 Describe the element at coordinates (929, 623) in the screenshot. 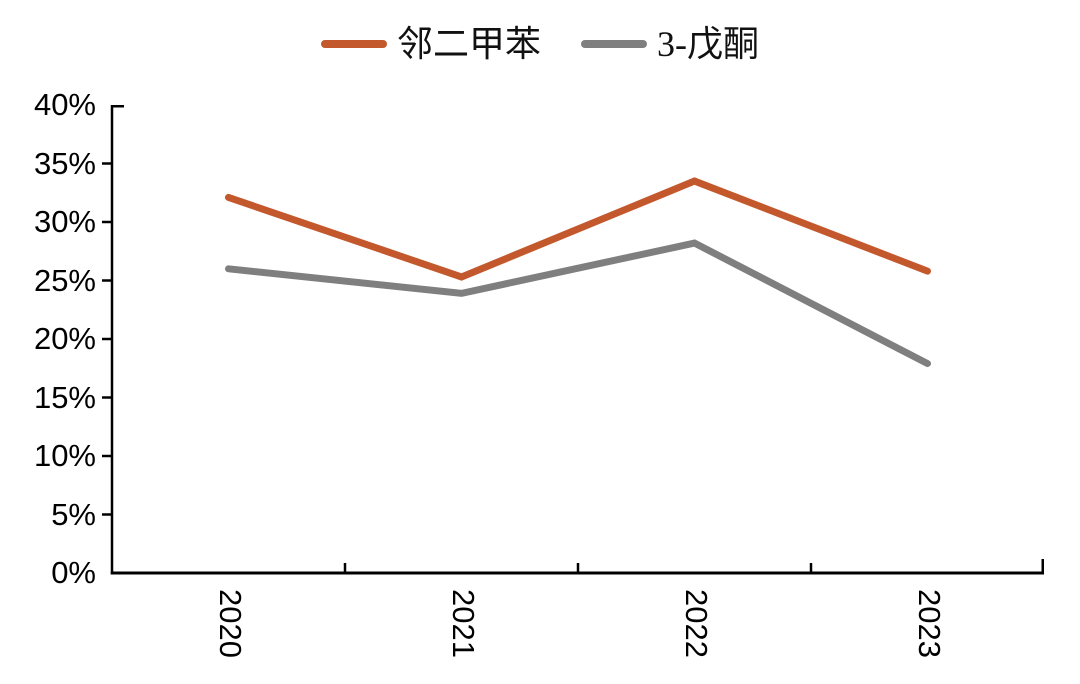

I see `x-tick-label: 2023` at that location.